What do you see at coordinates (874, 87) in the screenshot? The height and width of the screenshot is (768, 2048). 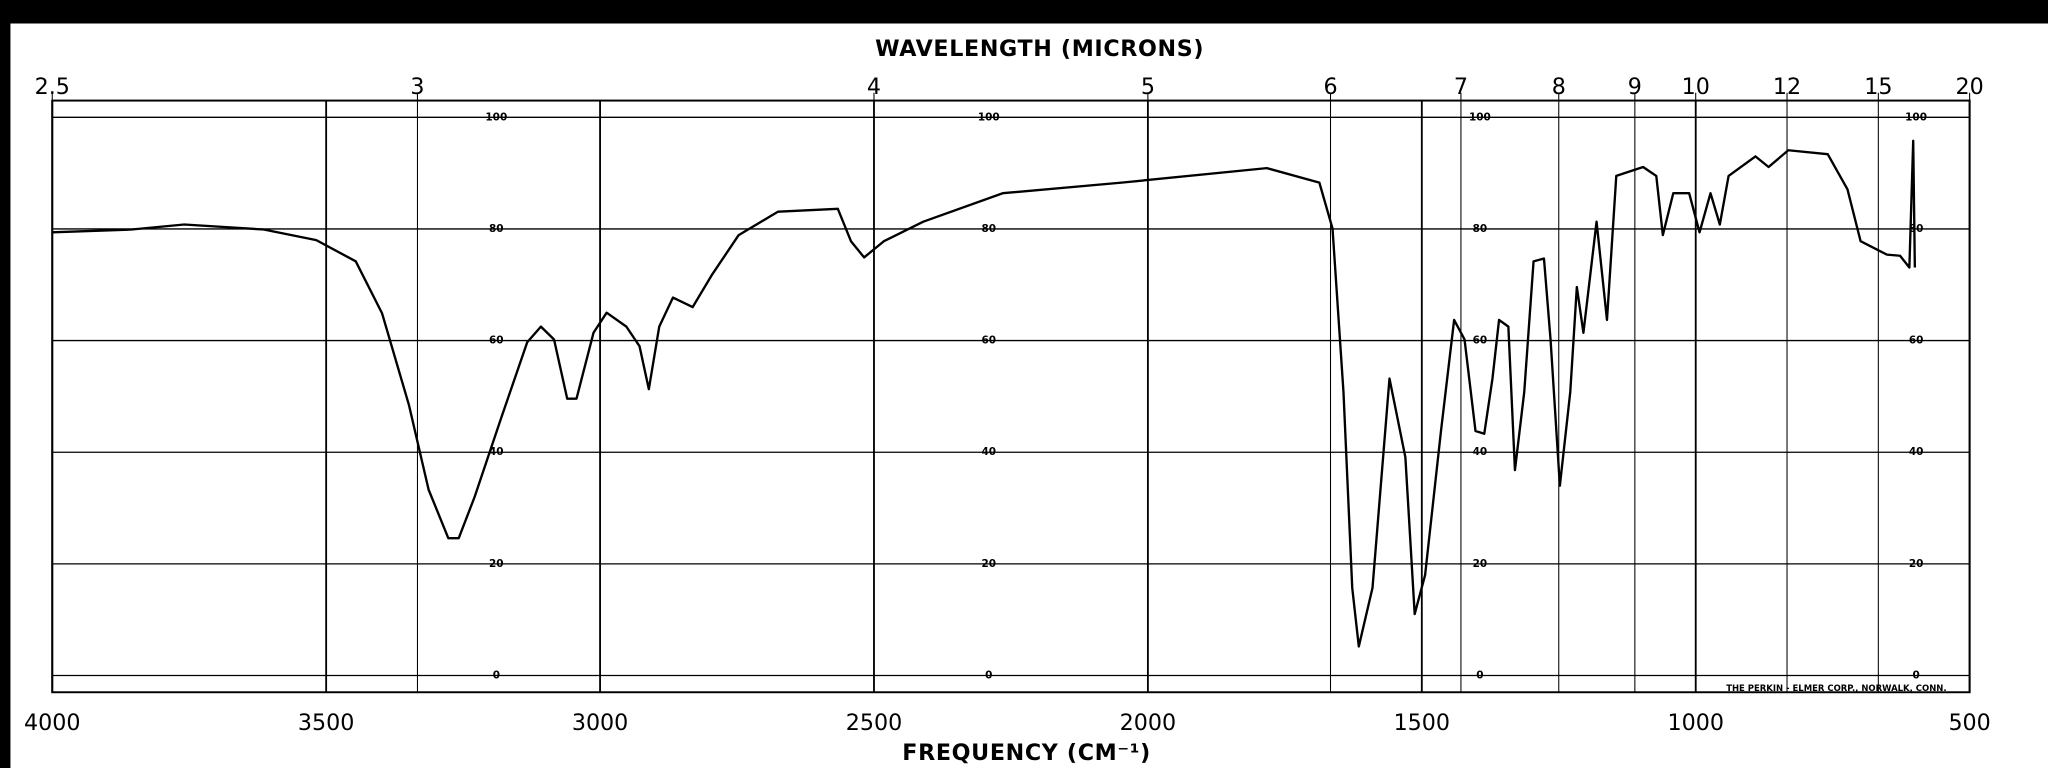 I see `top-tick-label: 4` at bounding box center [874, 87].